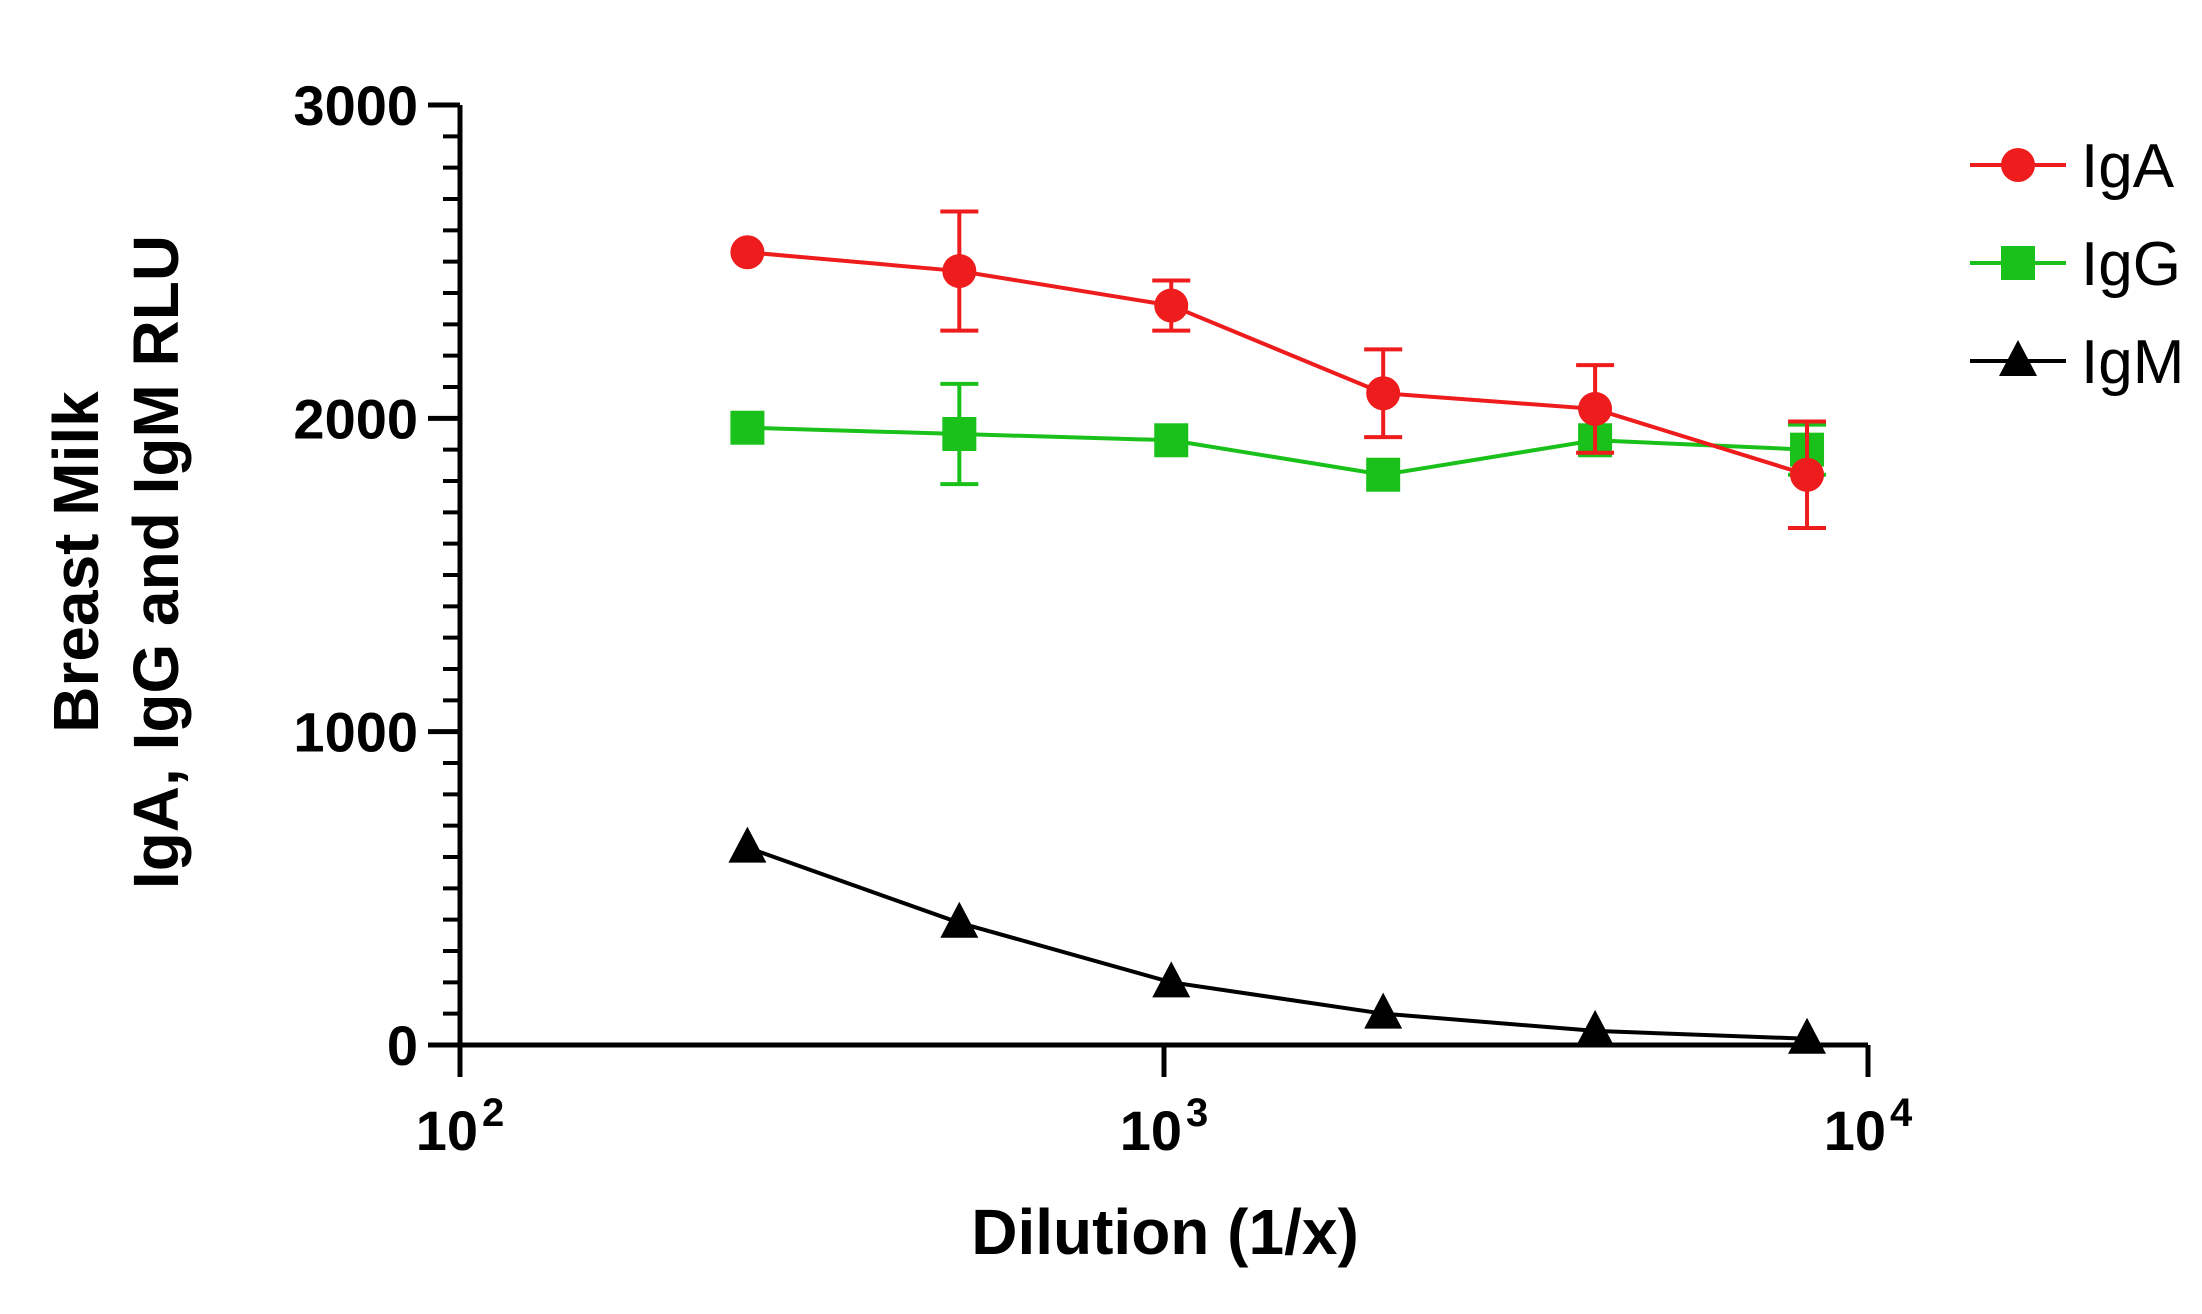  Describe the element at coordinates (1197, 1113) in the screenshot. I see `x-tick-exponent: 3` at that location.